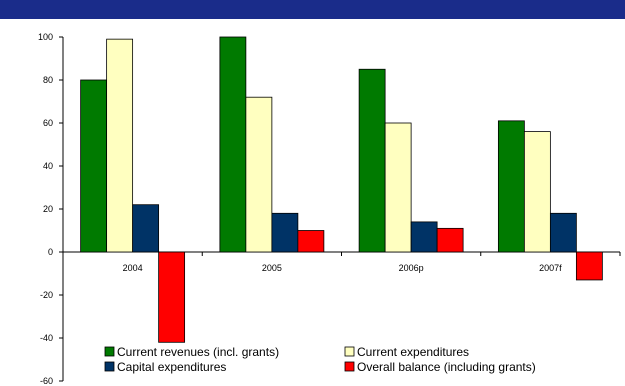 This screenshot has height=386, width=625. I want to click on x-tick-label: 2007f, so click(550, 268).